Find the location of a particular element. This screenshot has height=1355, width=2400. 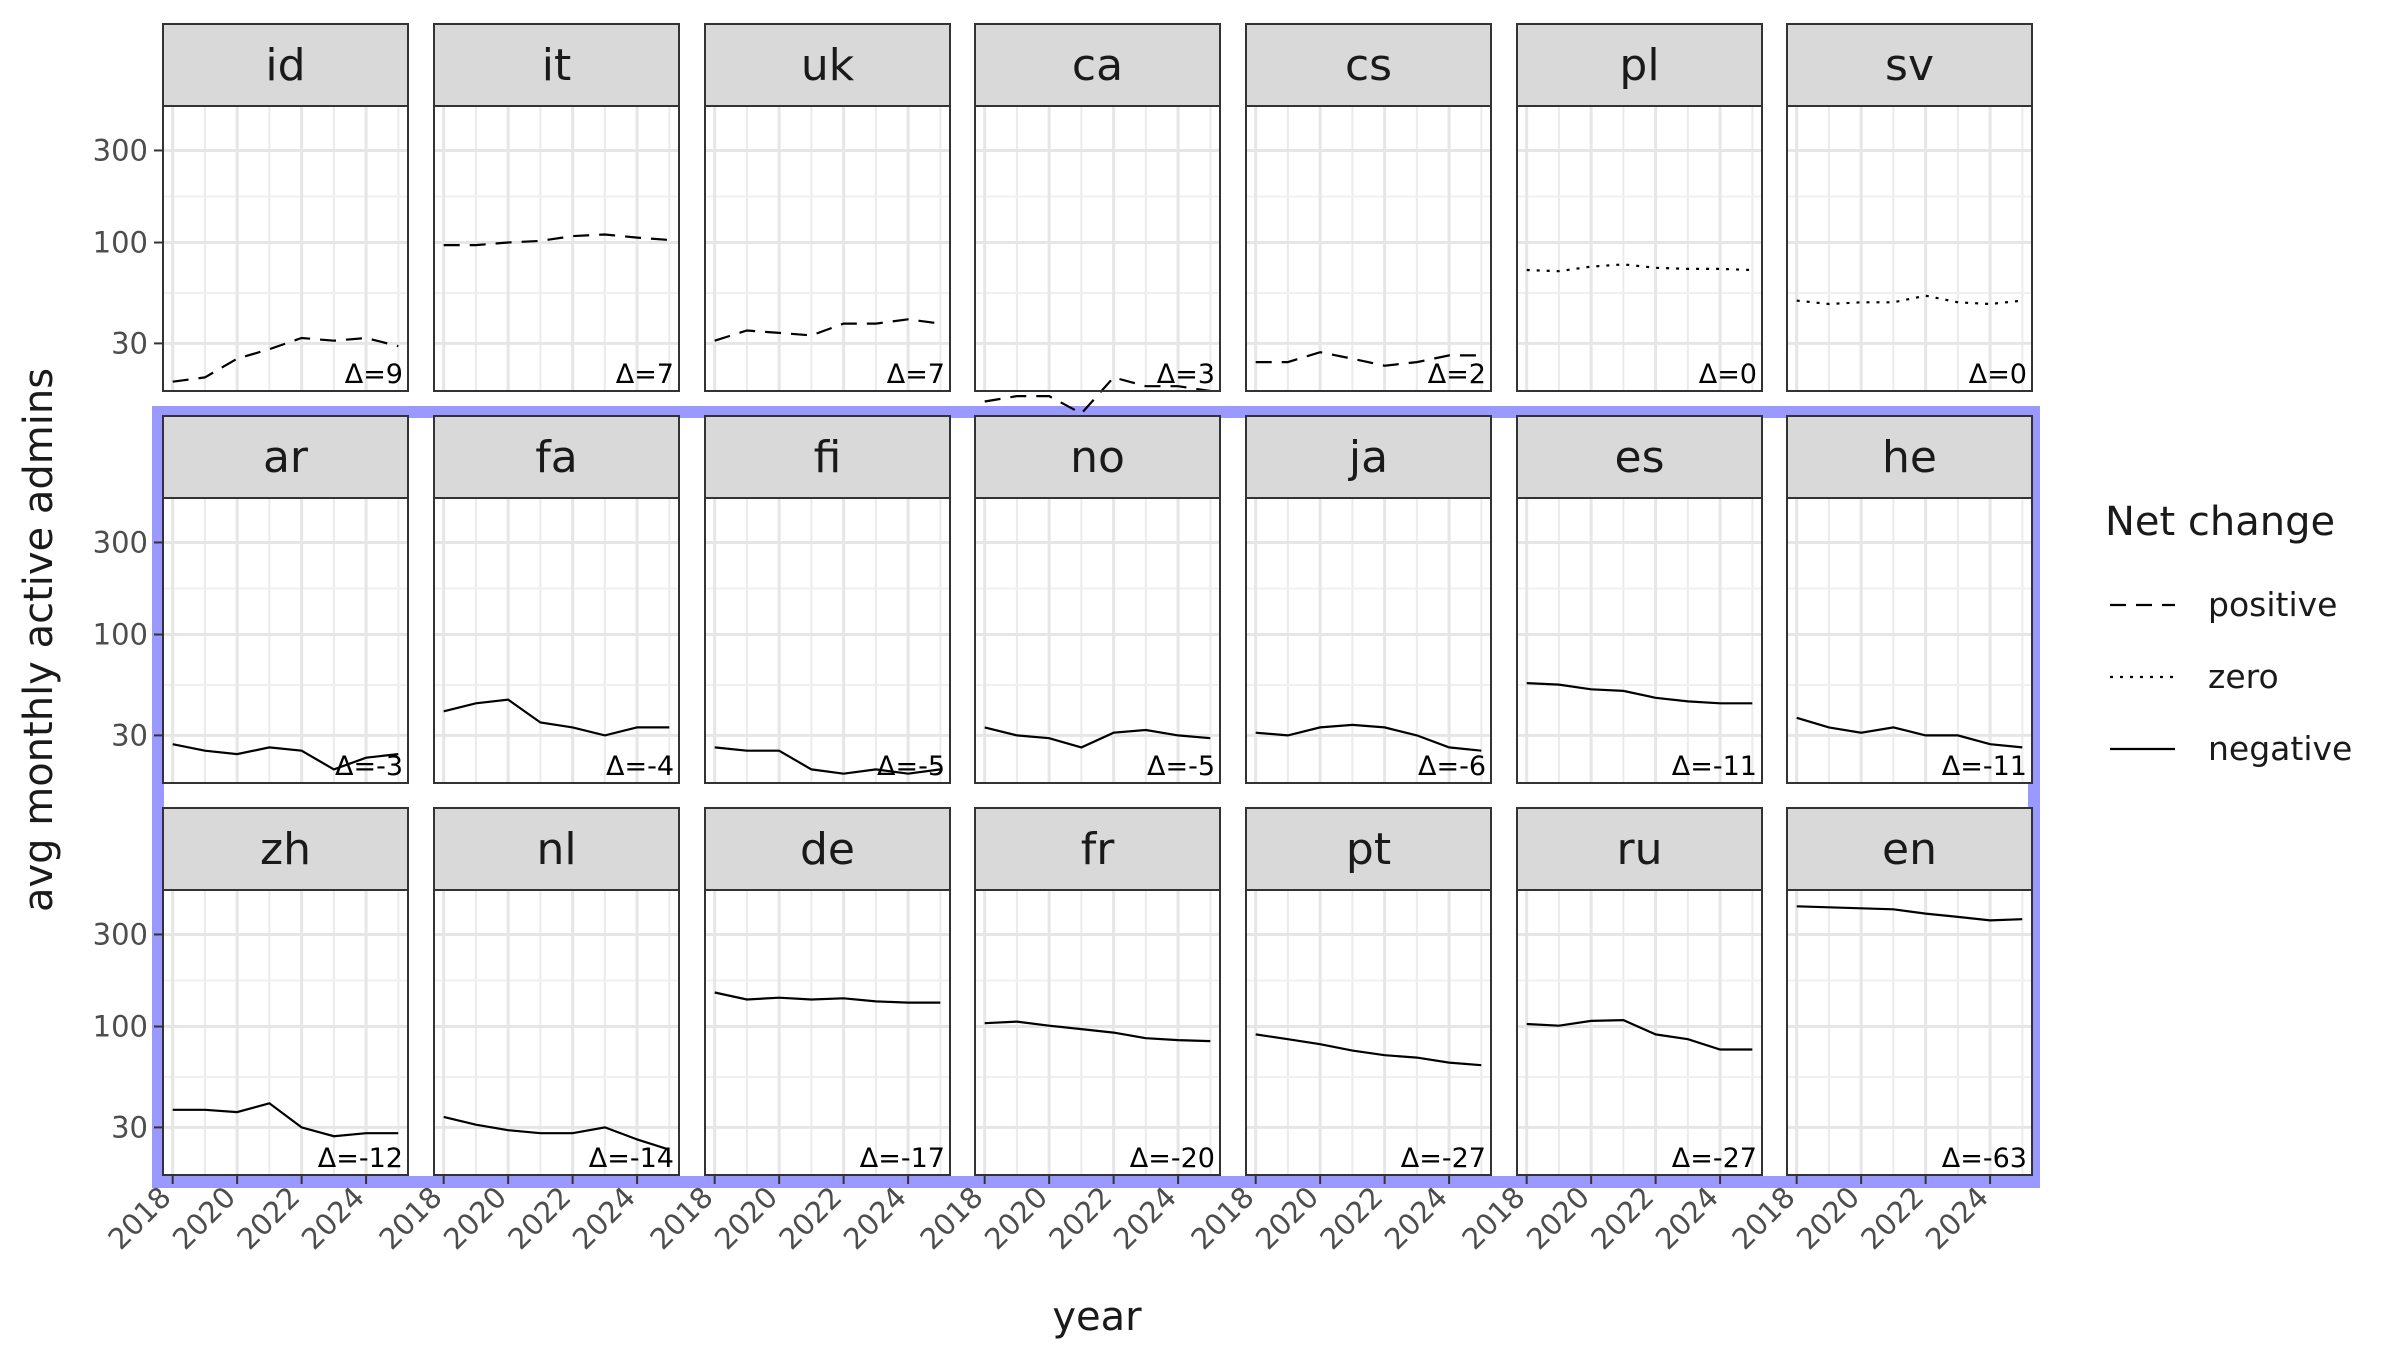

panel-strip-label: fi is located at coordinates (828, 457).